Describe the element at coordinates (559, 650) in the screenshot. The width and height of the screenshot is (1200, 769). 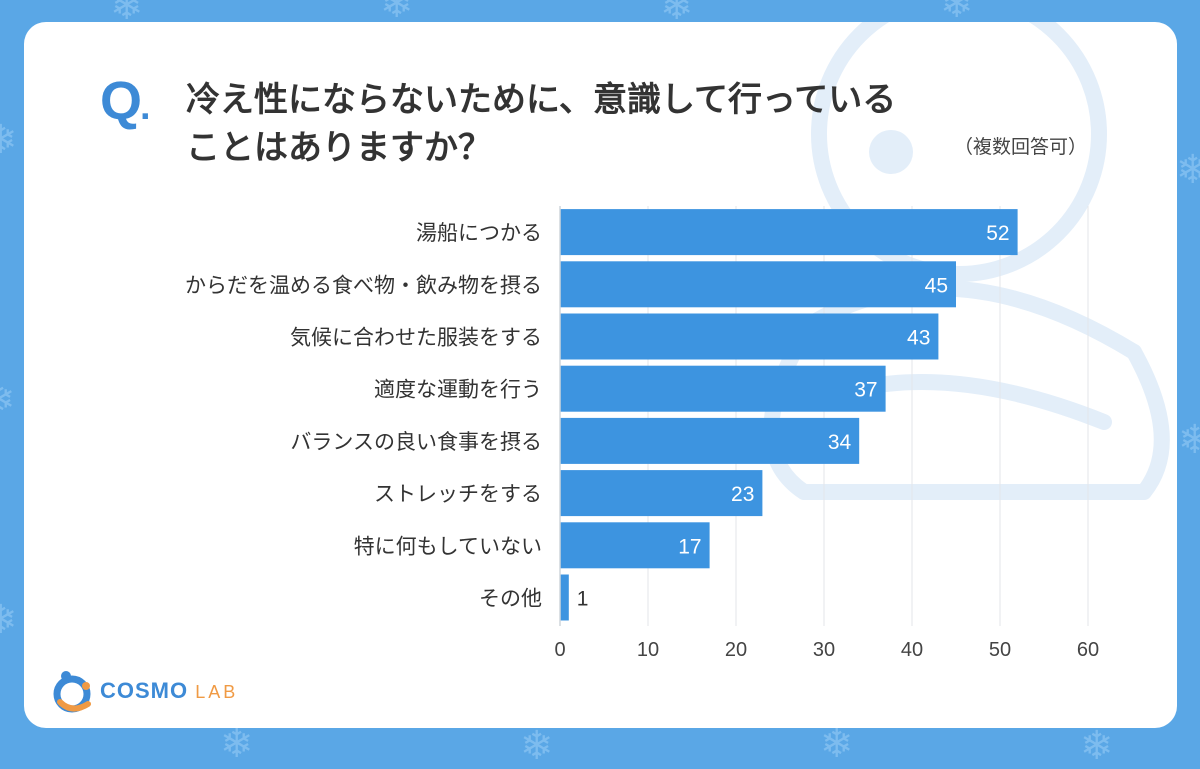
I see `x-tick-label: 0` at that location.